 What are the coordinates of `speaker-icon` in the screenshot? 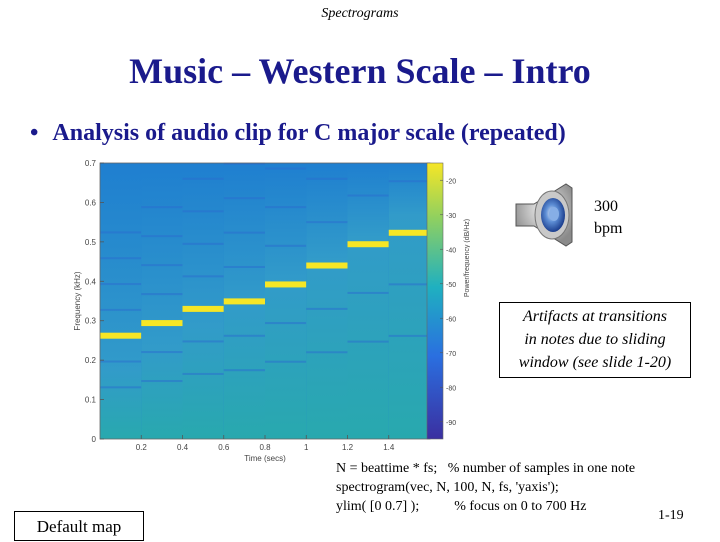 It's located at (552, 215).